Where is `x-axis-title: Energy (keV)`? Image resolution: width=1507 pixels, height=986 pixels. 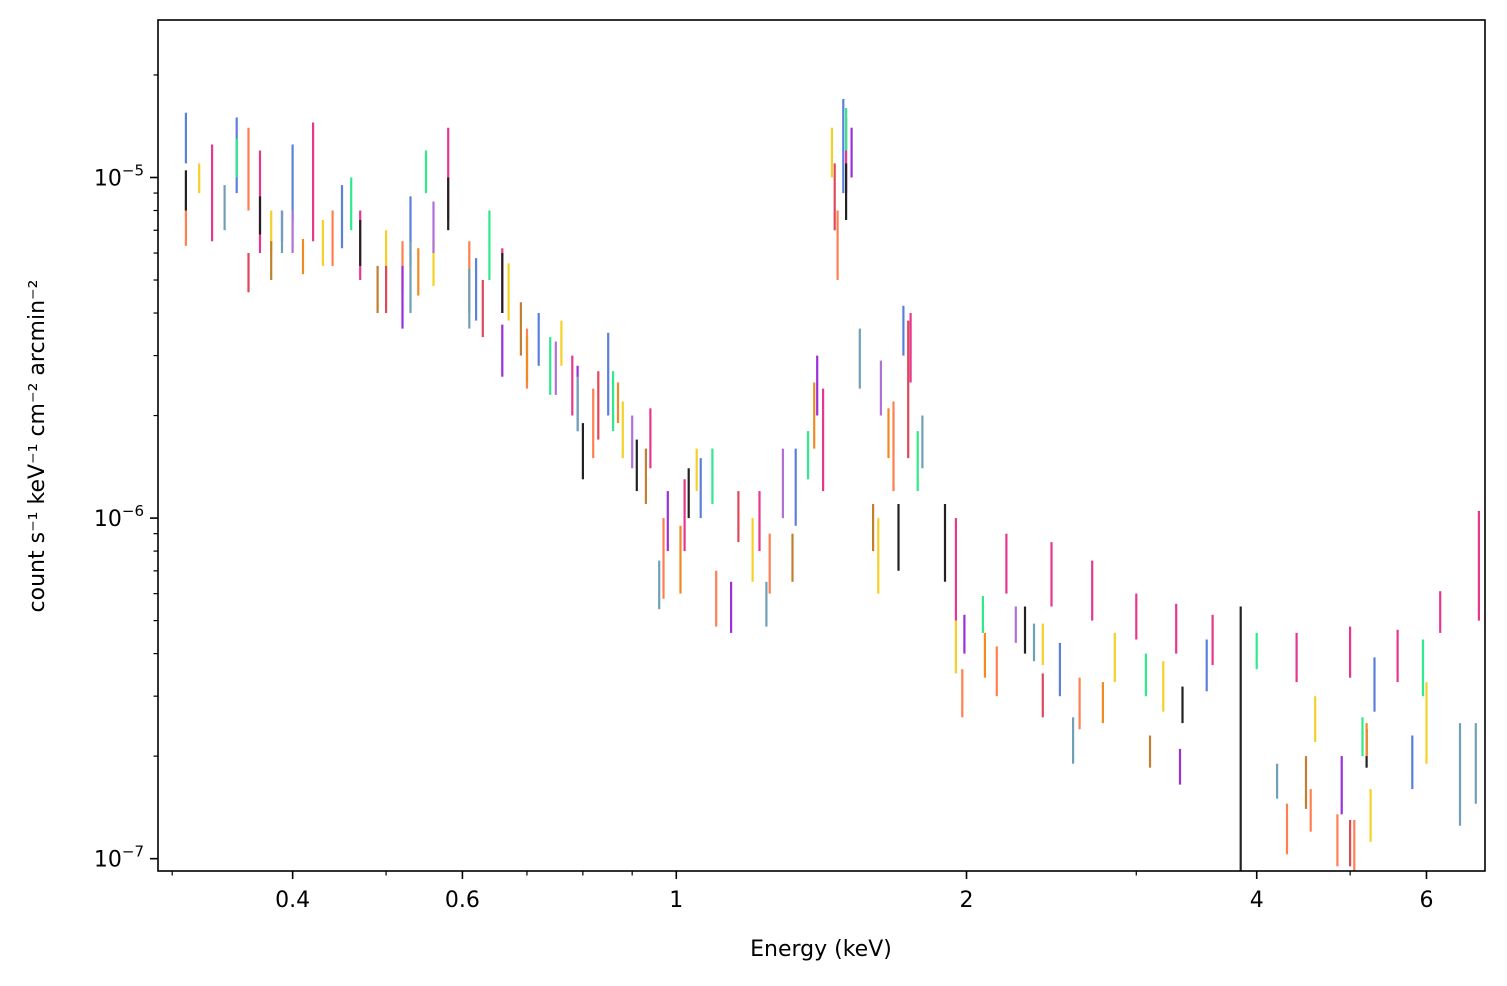
x-axis-title: Energy (keV) is located at coordinates (821, 949).